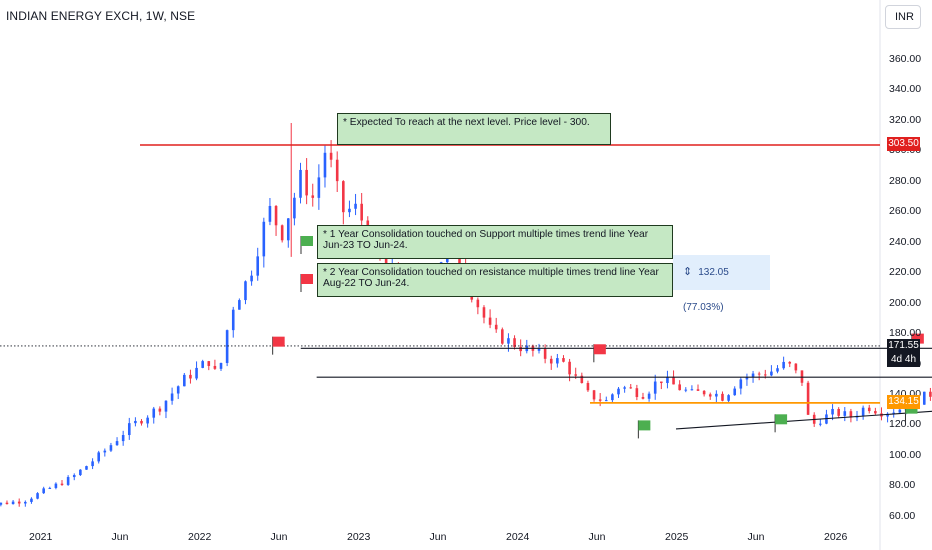 The image size is (932, 550). I want to click on note-flag-green, so click(306, 245).